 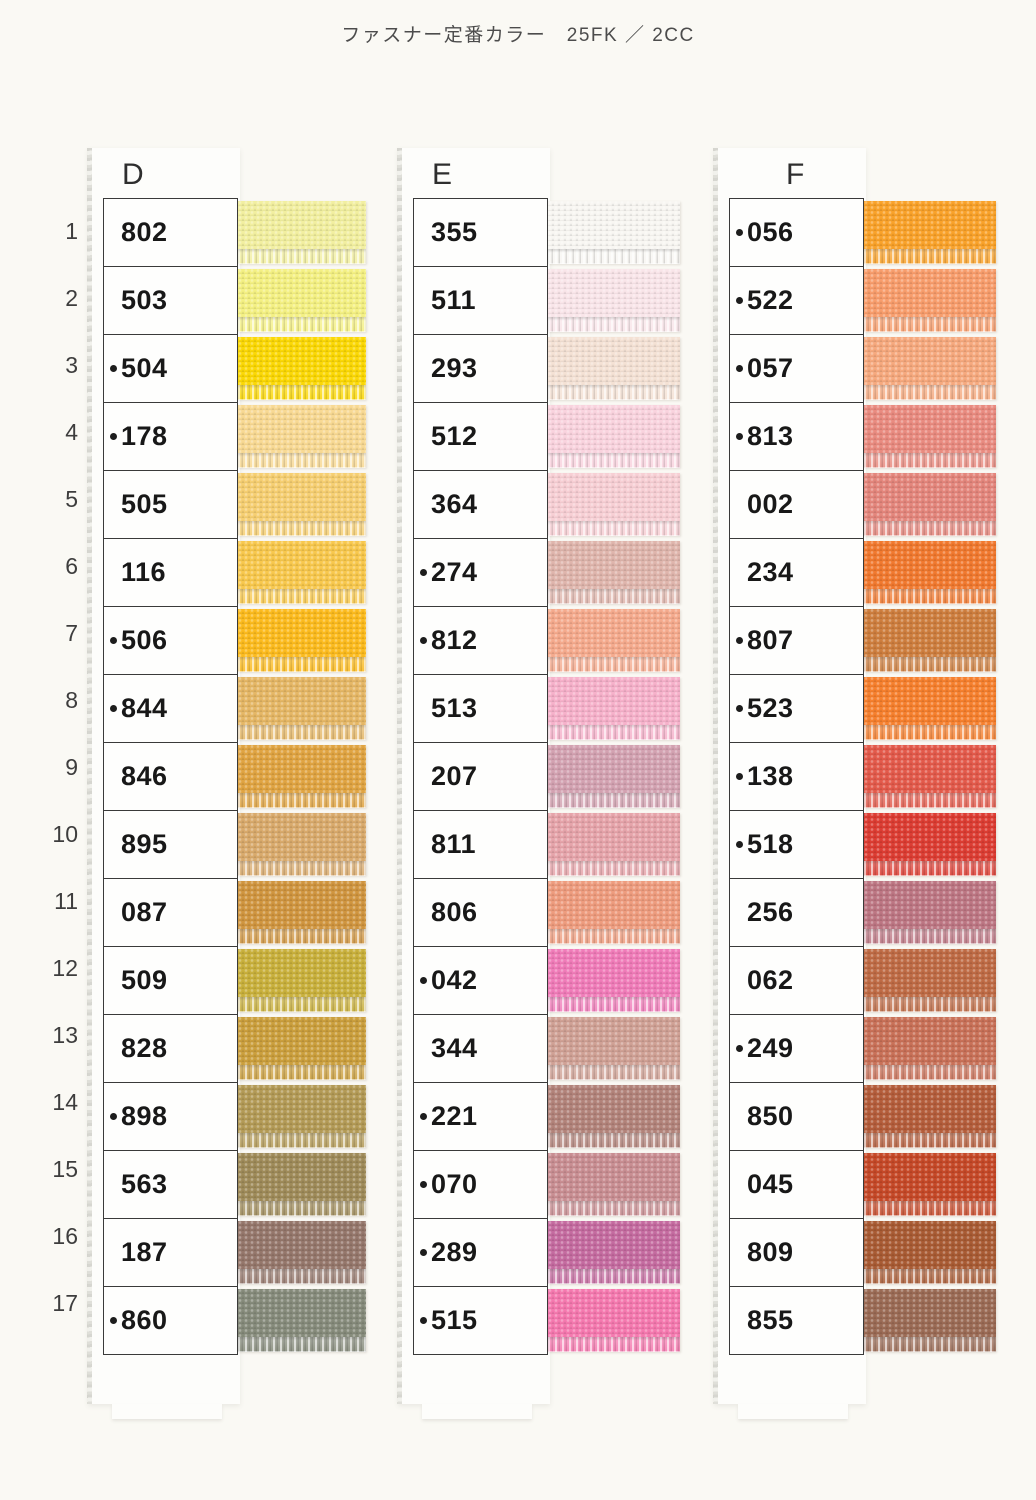 I want to click on color-code-cell: 042, so click(x=480, y=980).